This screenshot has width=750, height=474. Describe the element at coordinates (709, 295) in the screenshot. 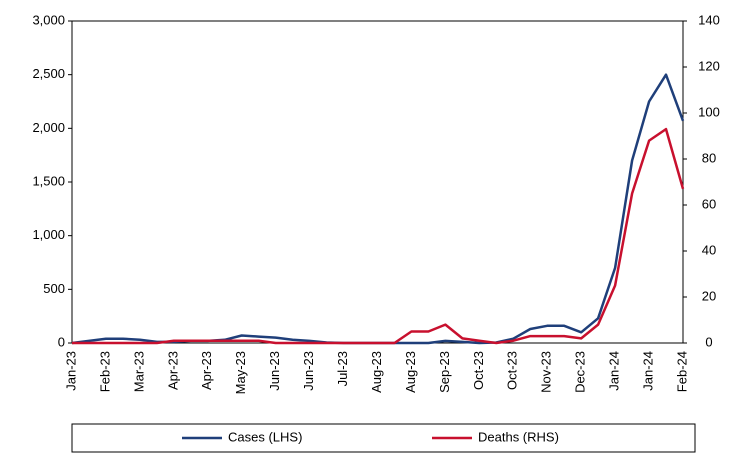

I see `y2-tick-label: 20` at that location.